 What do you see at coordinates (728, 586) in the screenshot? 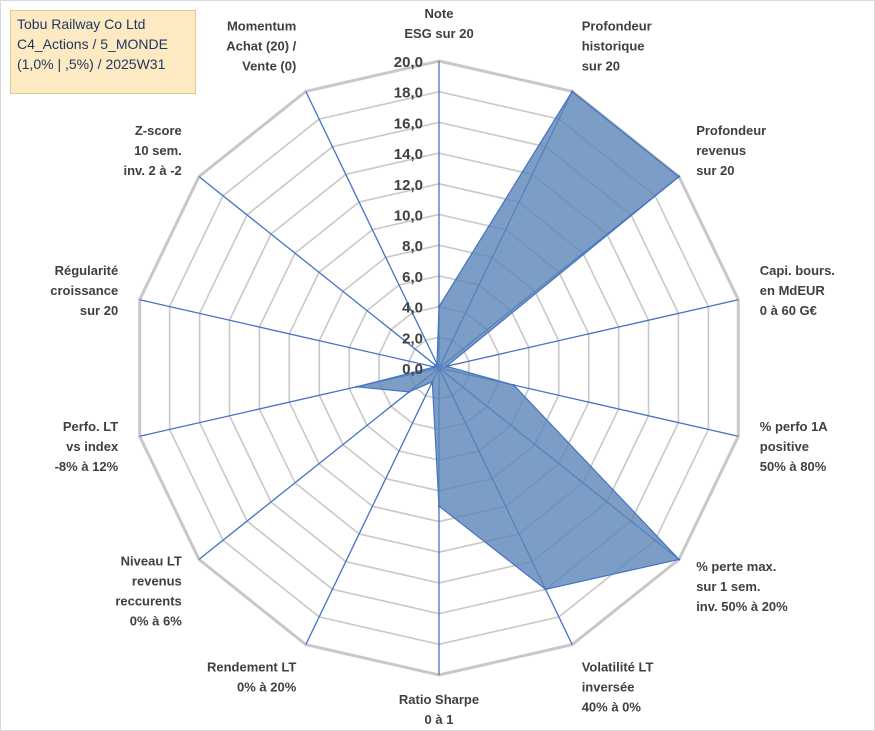
I see `axis-label-line: sur 1 sem.` at bounding box center [728, 586].